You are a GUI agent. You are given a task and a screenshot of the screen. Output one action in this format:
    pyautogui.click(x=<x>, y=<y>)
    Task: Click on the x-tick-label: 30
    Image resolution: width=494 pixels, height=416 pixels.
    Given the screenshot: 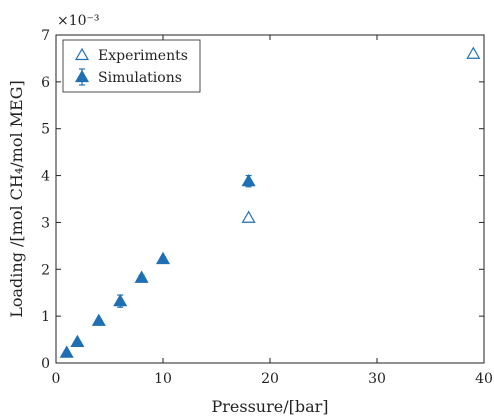 What is the action you would take?
    pyautogui.click(x=377, y=379)
    